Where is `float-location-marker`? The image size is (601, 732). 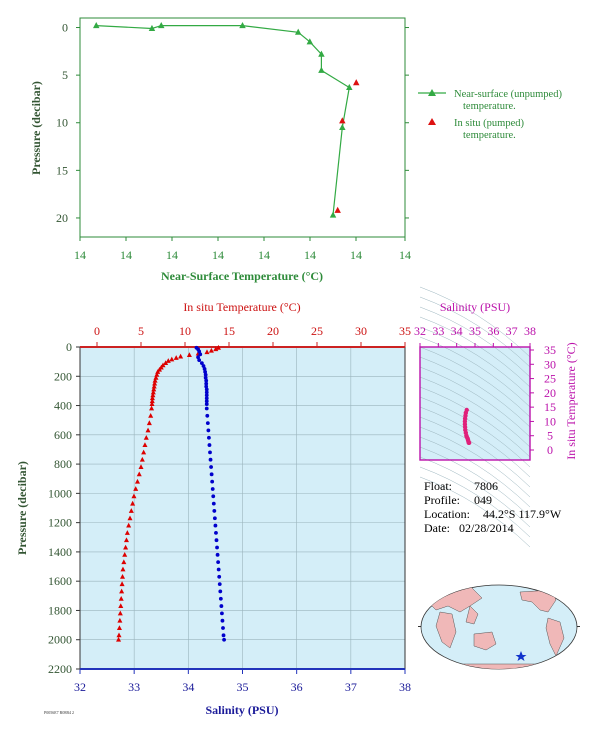 float-location-marker is located at coordinates (521, 656).